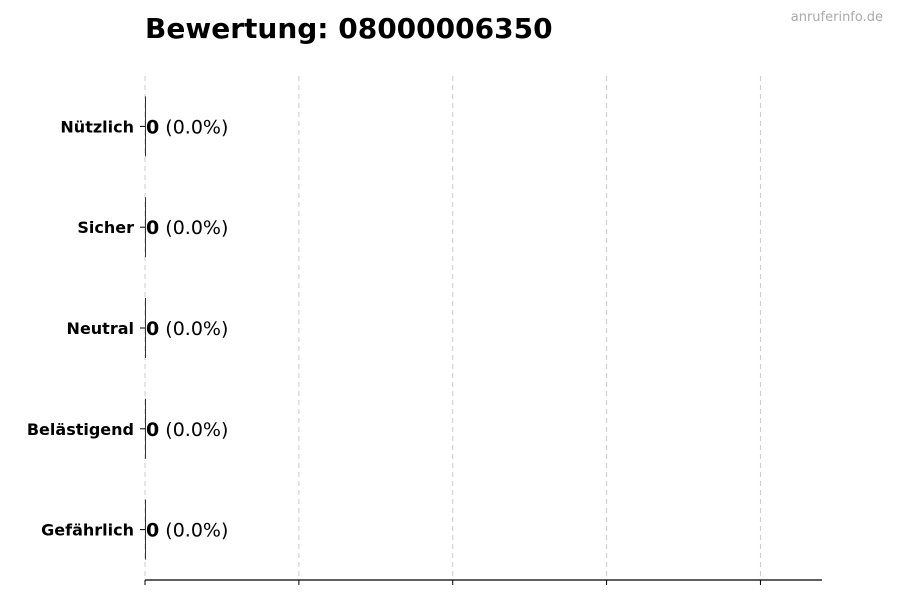 This screenshot has width=900, height=600. What do you see at coordinates (349, 28) in the screenshot?
I see `chart-title: Bewertung: 08000006350` at bounding box center [349, 28].